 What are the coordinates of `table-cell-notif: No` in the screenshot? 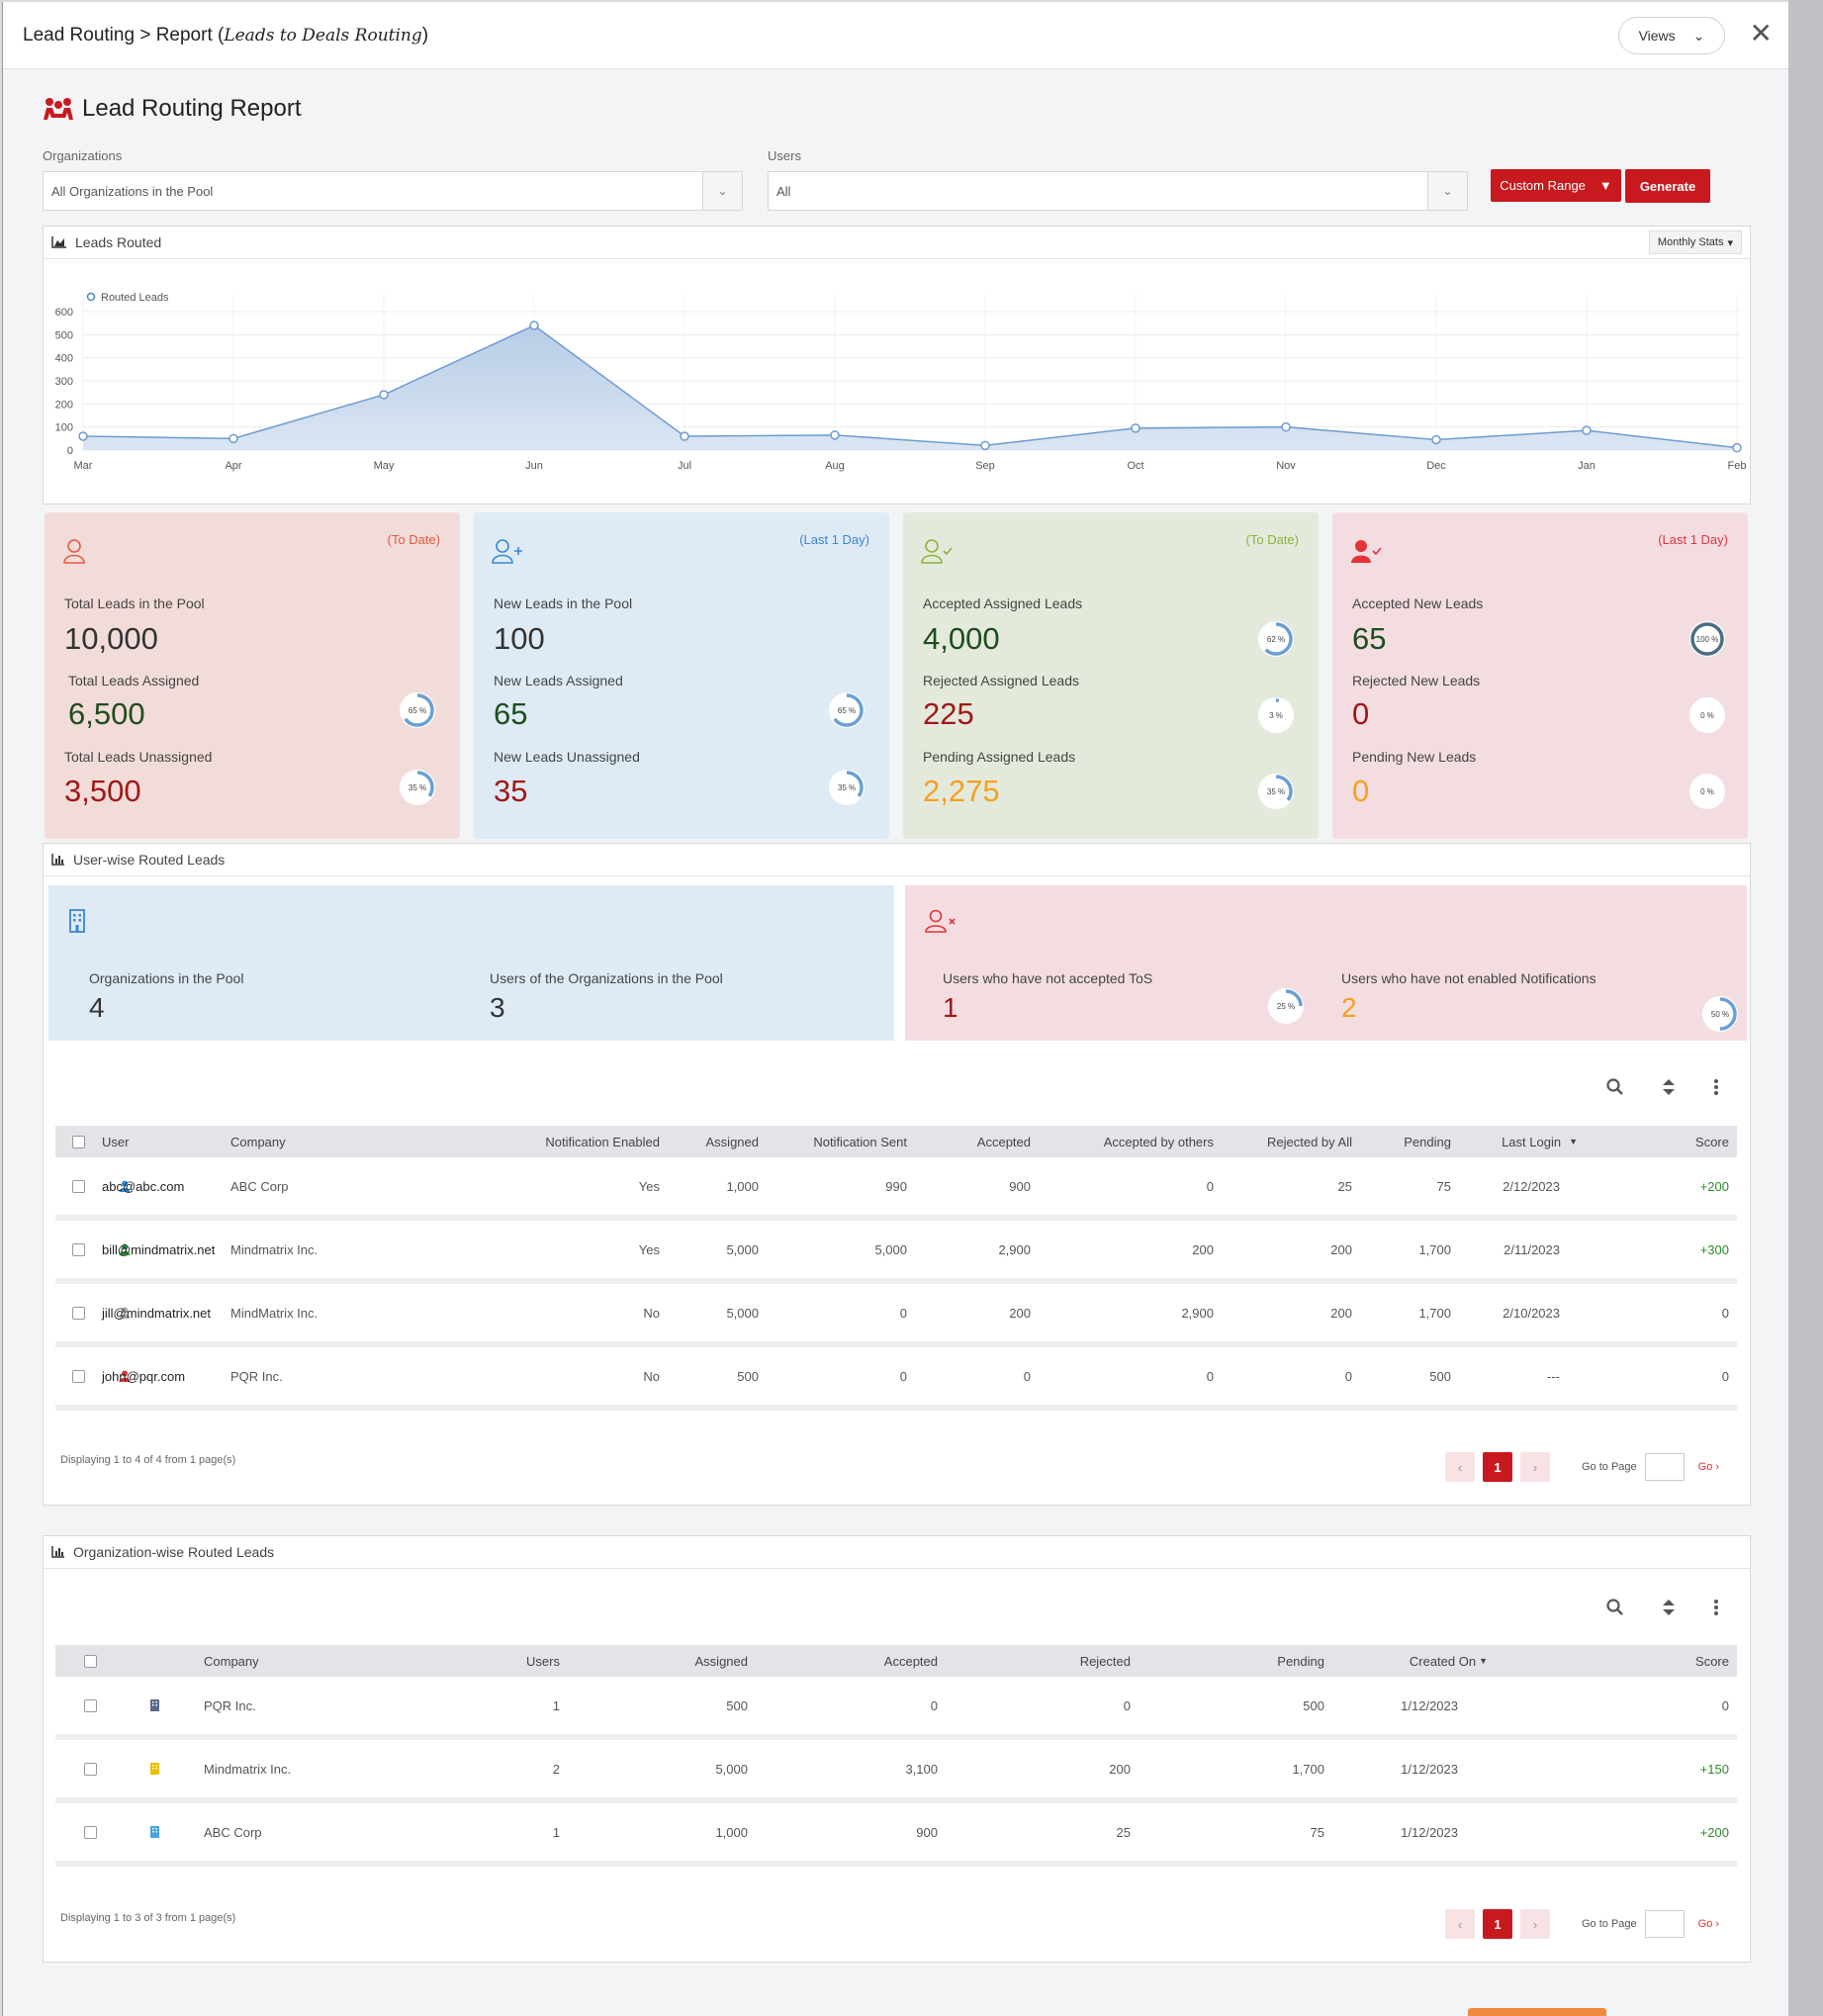 It's located at (651, 1313).